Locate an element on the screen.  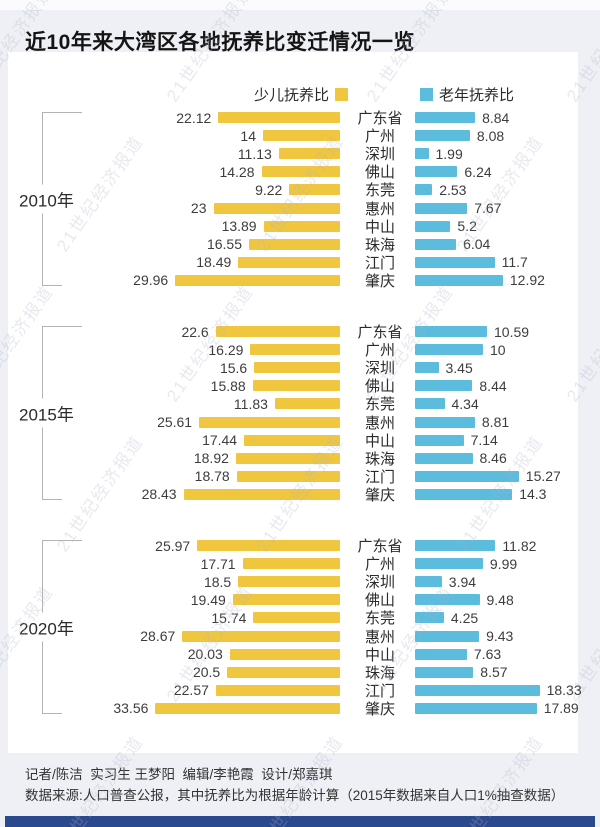
year-bracket is located at coordinates (62, 326).